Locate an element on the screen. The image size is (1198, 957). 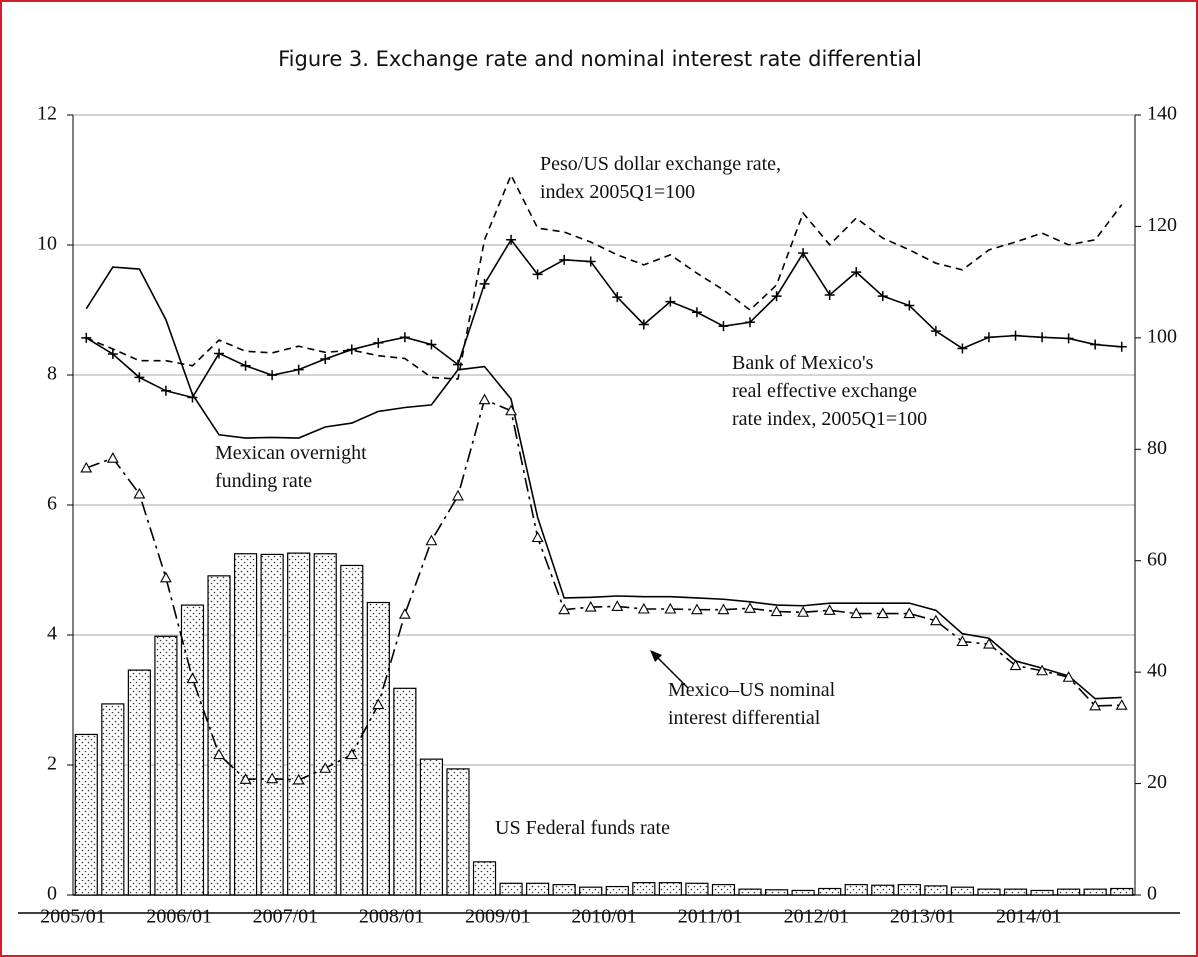
x-tick-label: 2006/01 is located at coordinates (179, 917).